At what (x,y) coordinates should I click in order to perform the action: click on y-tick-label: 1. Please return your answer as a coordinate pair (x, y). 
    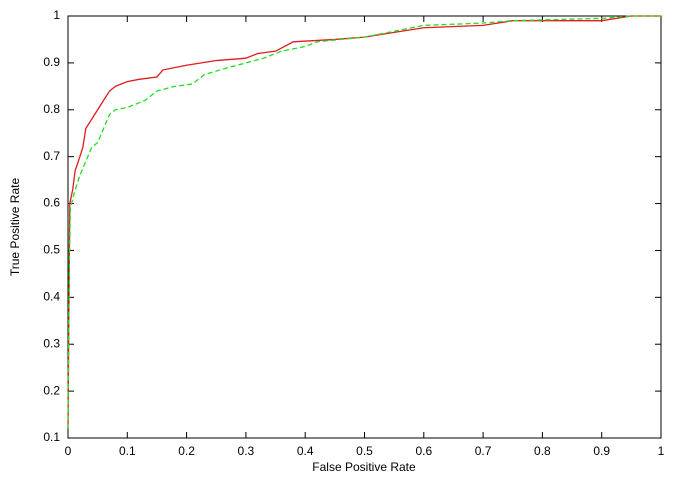
    Looking at the image, I should click on (56, 15).